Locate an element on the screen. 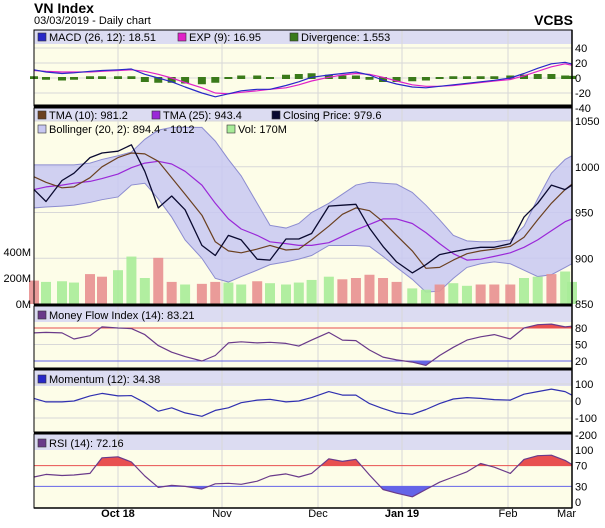 Image resolution: width=605 pixels, height=528 pixels. chart-subtitle: 03/03/2019 - Daily chart is located at coordinates (92, 21).